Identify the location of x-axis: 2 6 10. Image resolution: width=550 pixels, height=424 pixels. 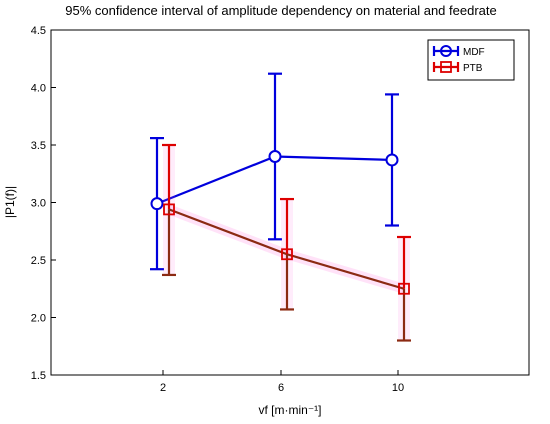
(282, 382).